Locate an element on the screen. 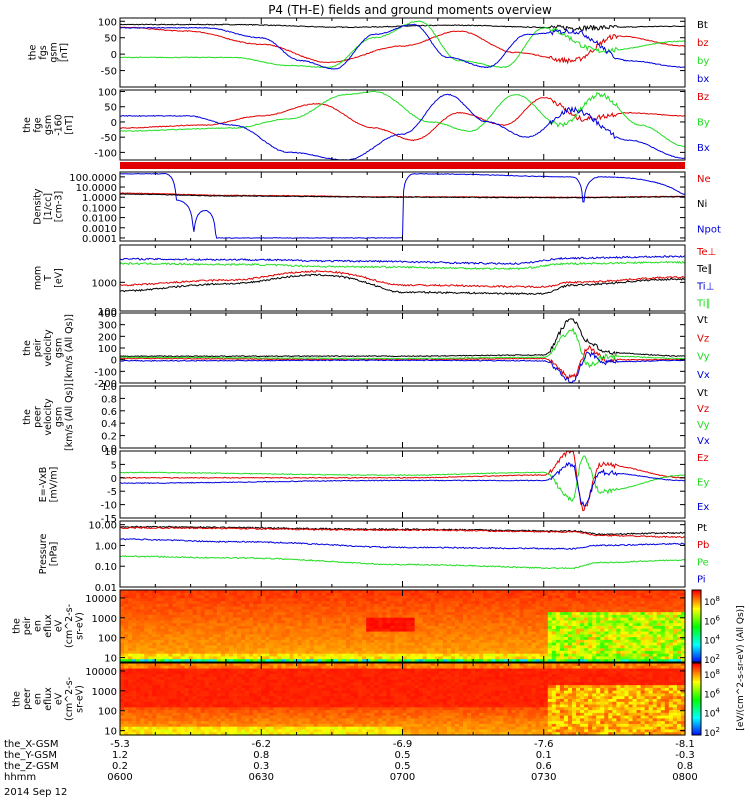 The height and width of the screenshot is (804, 750). legend-efield-1: Ey is located at coordinates (703, 482).